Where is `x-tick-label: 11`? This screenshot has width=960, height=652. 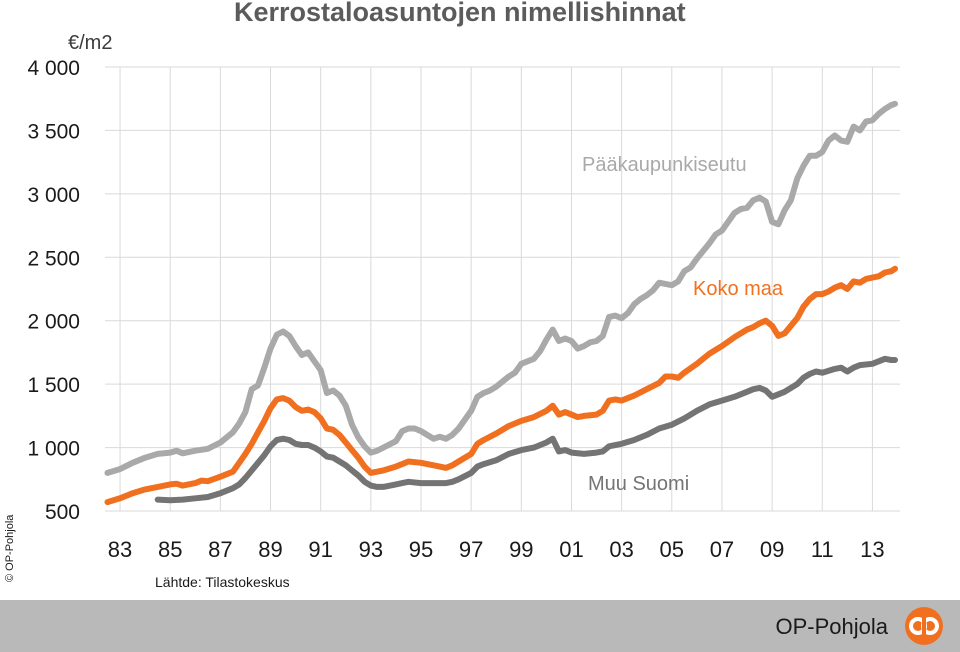 x-tick-label: 11 is located at coordinates (822, 549).